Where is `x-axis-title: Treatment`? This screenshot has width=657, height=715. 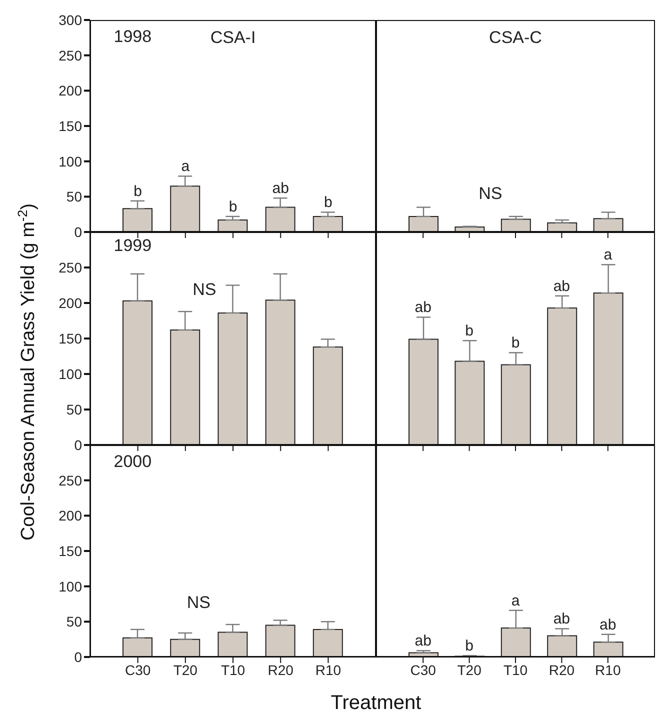
x-axis-title: Treatment is located at coordinates (376, 703).